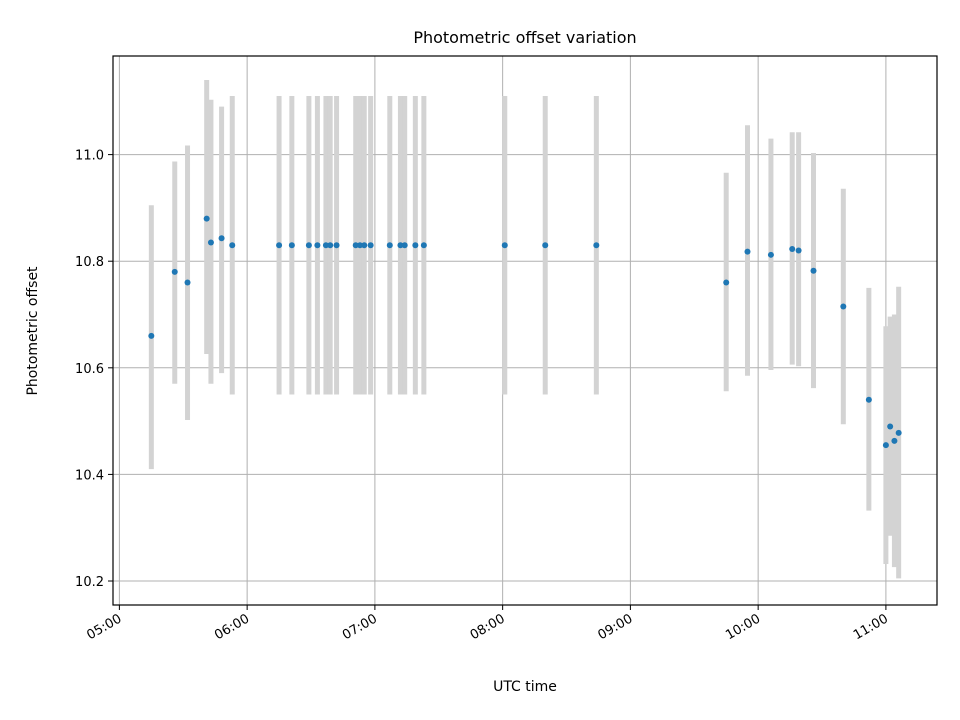 The height and width of the screenshot is (720, 960). I want to click on y-axis-ticks: 10.2 10.4 10.6 10.8 11.0, so click(94, 369).